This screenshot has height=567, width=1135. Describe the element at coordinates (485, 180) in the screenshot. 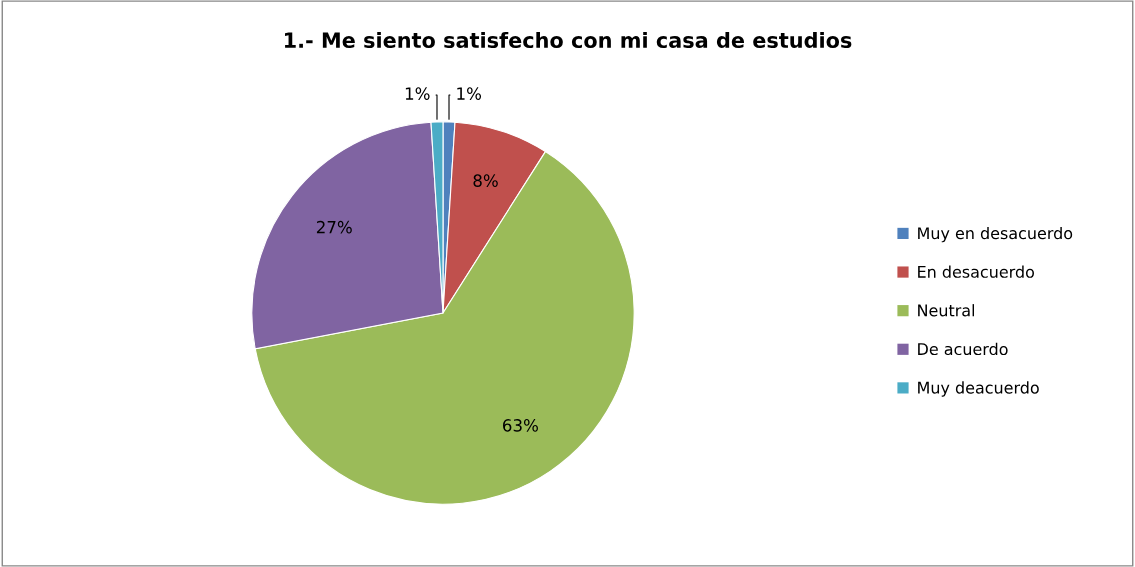

I see `data-label: 8%` at that location.